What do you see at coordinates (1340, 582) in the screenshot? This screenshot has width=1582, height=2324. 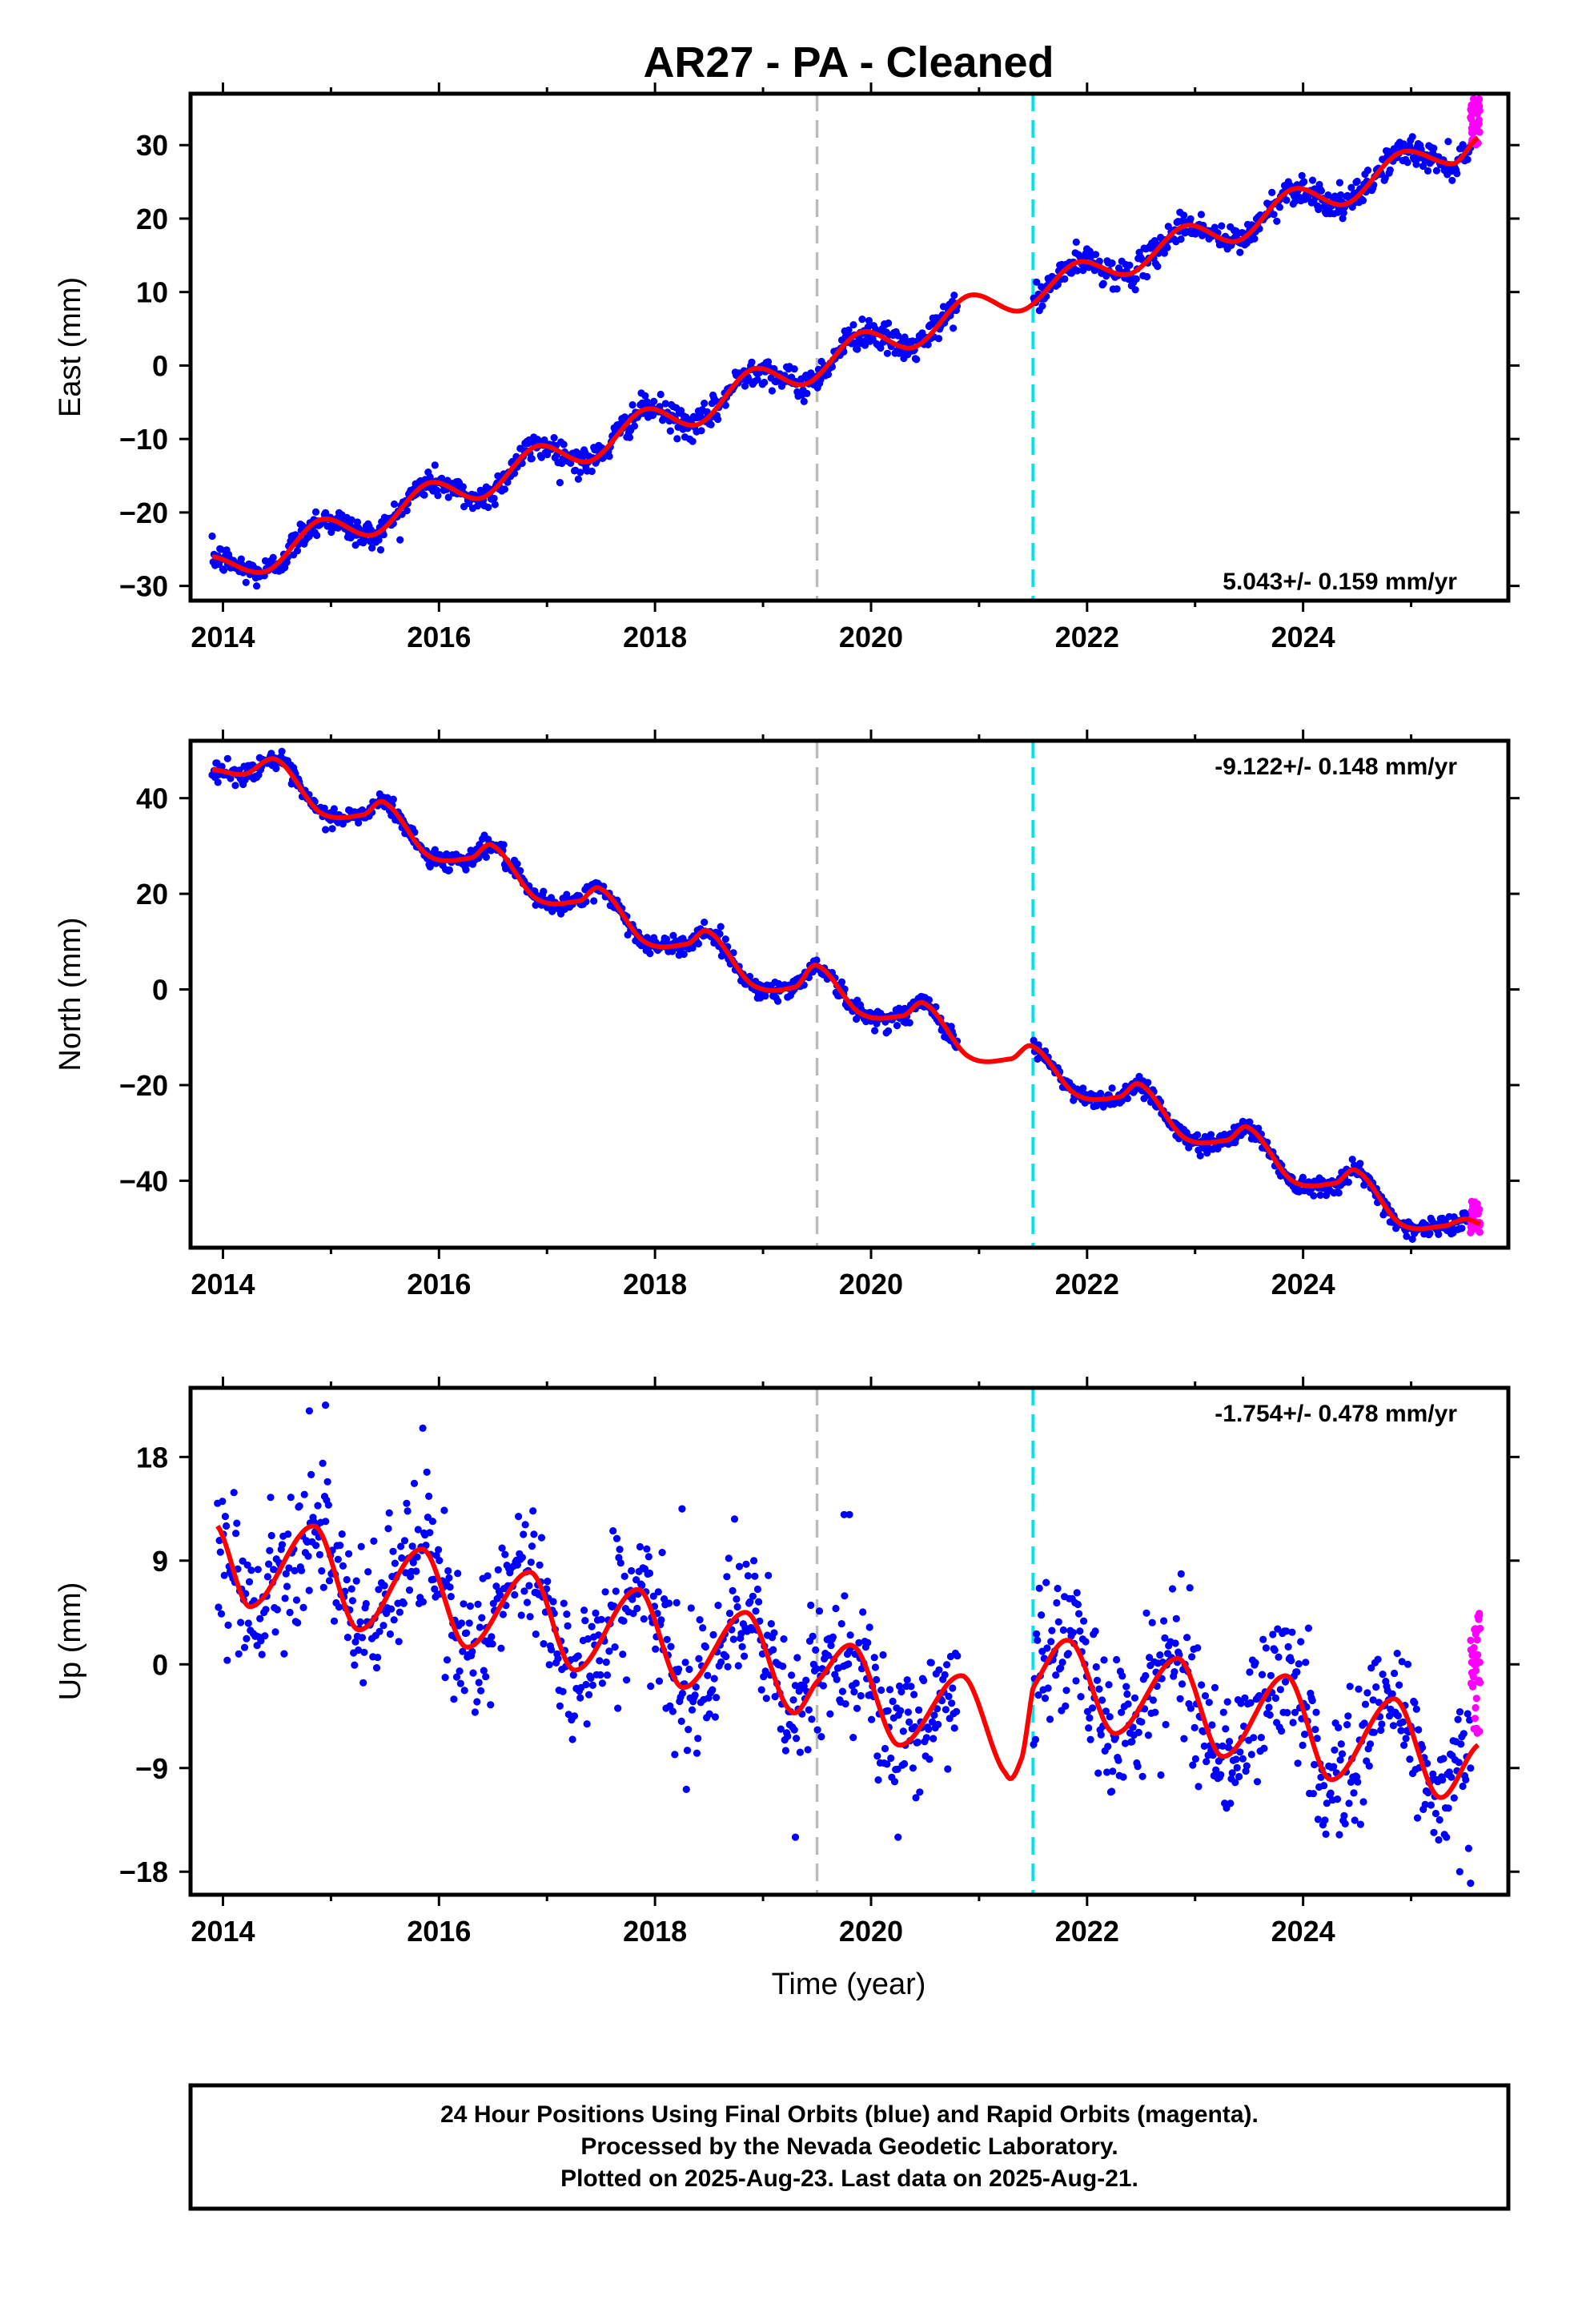 I see `east-rate-label: 5.043+/- 0.159 mm/yr` at bounding box center [1340, 582].